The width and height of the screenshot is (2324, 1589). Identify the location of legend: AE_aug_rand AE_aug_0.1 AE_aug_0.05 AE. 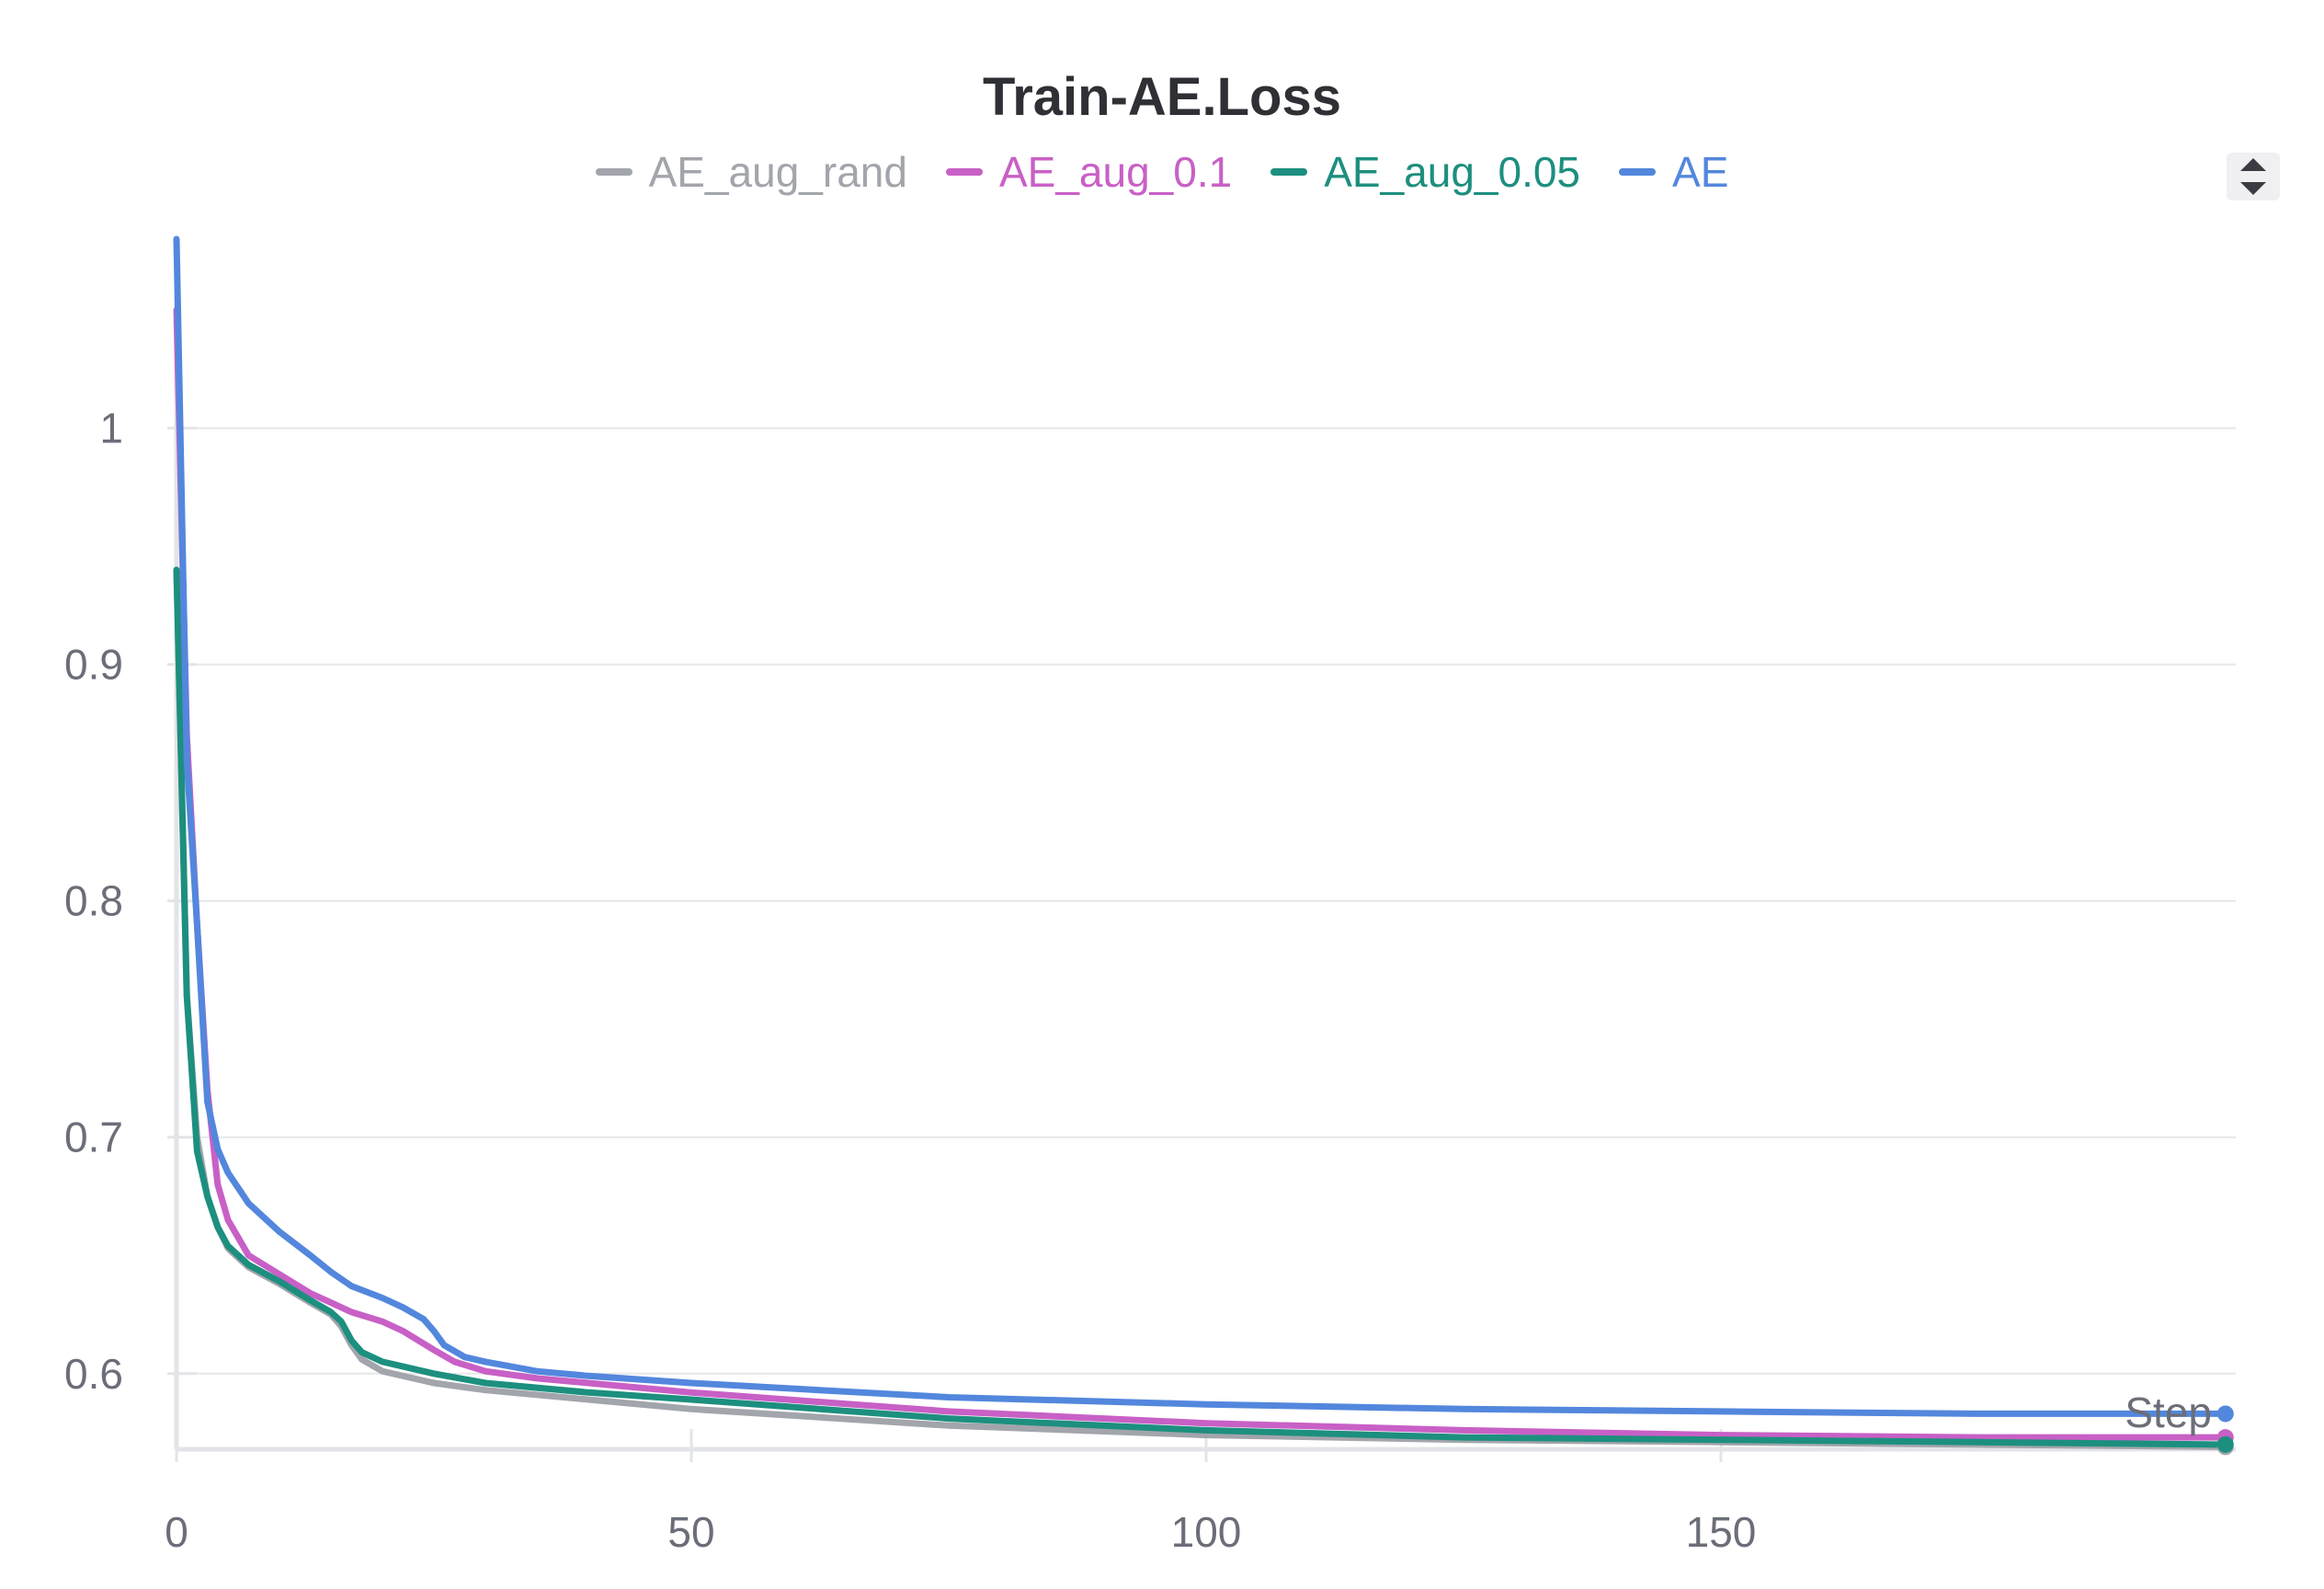
(1162, 172).